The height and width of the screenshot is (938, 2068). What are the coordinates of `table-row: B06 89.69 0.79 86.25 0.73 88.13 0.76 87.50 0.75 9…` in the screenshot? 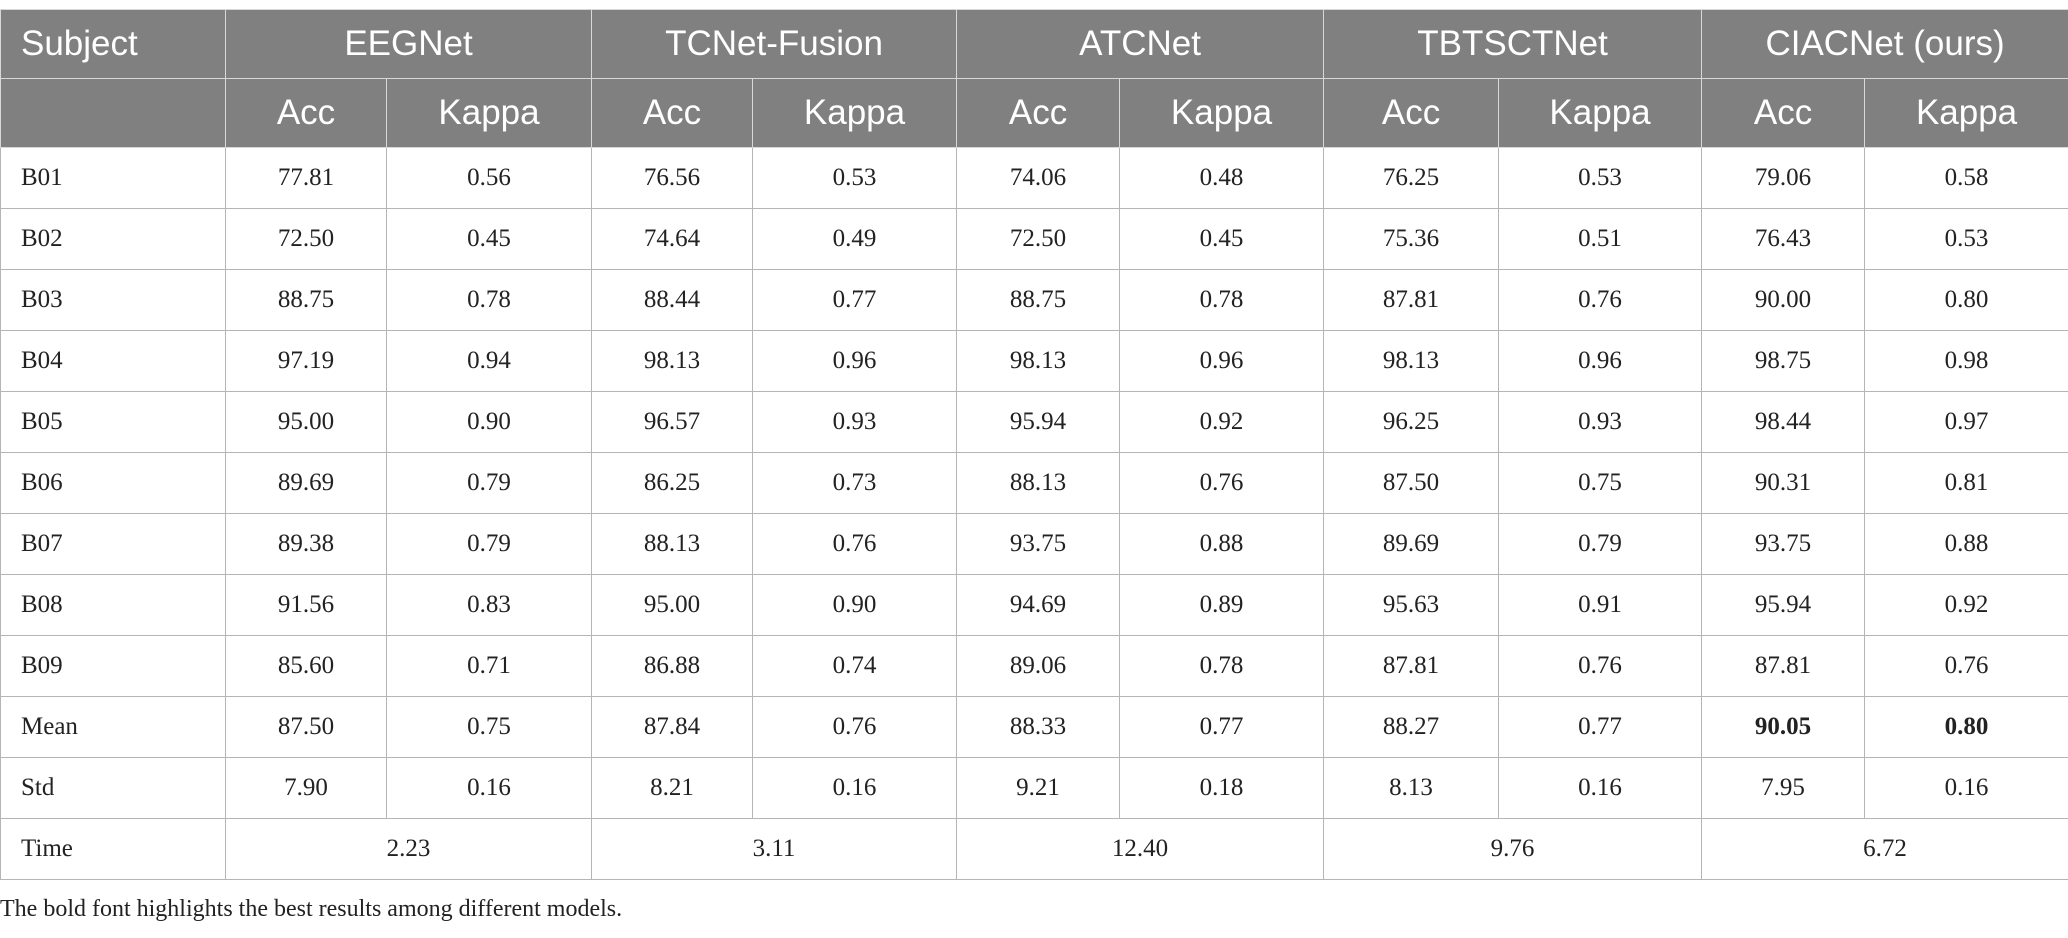 It's located at (1034, 483).